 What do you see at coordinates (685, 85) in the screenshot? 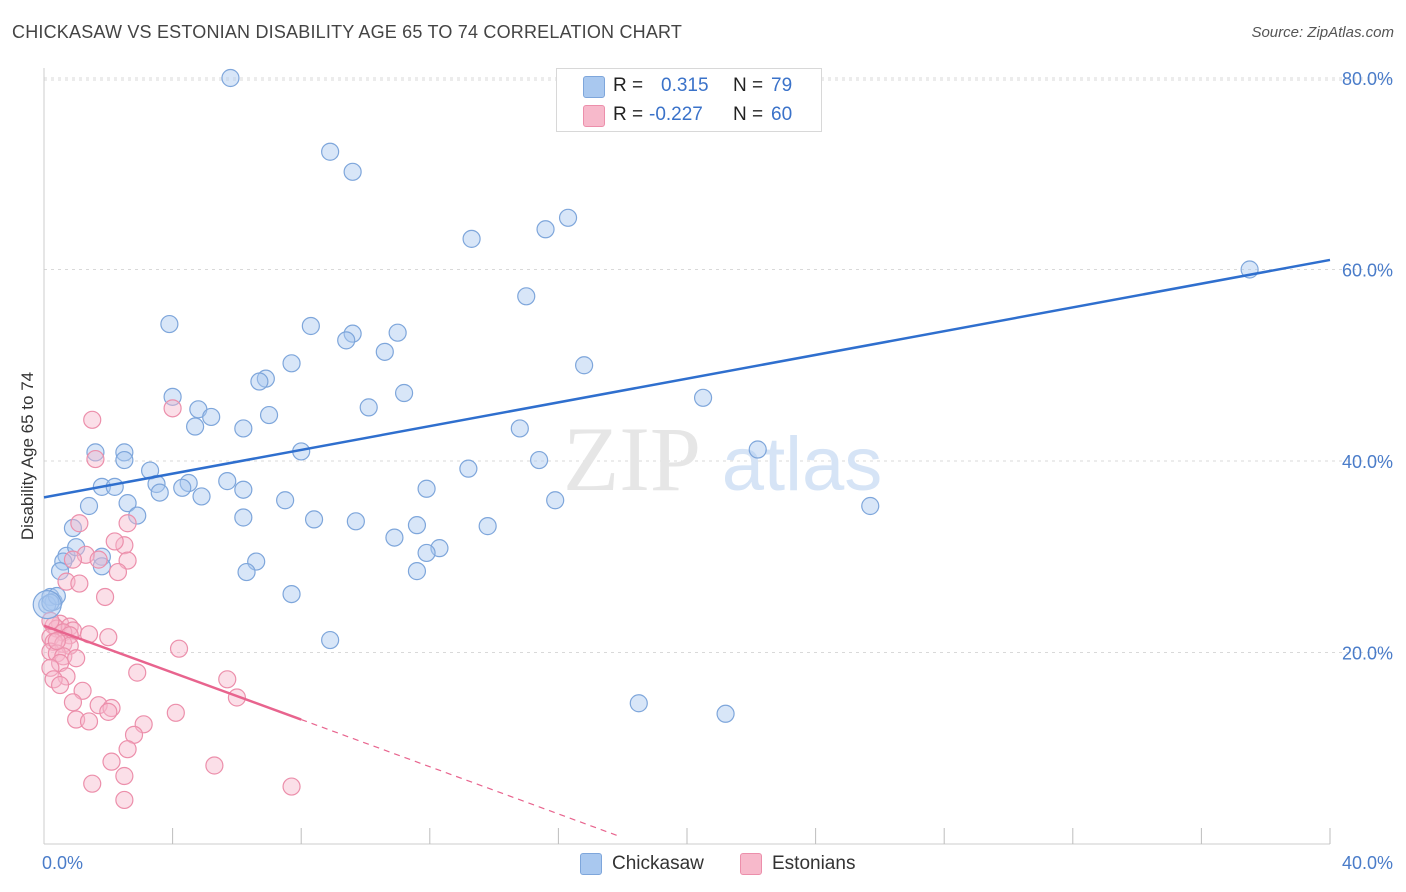
I see `legend-r-value: 0.315` at bounding box center [685, 85].